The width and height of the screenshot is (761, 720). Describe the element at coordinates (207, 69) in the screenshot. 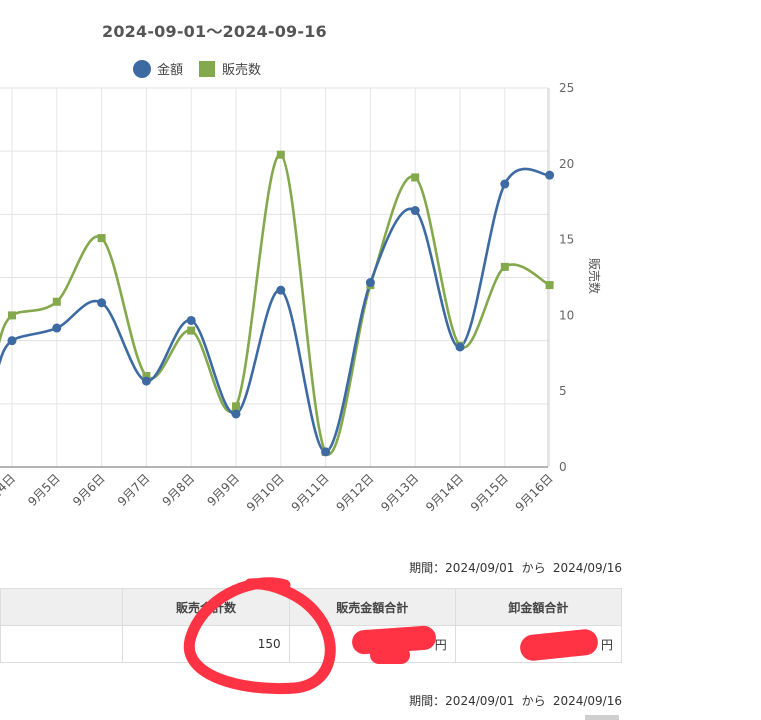

I see `legend-marker-quantity` at that location.